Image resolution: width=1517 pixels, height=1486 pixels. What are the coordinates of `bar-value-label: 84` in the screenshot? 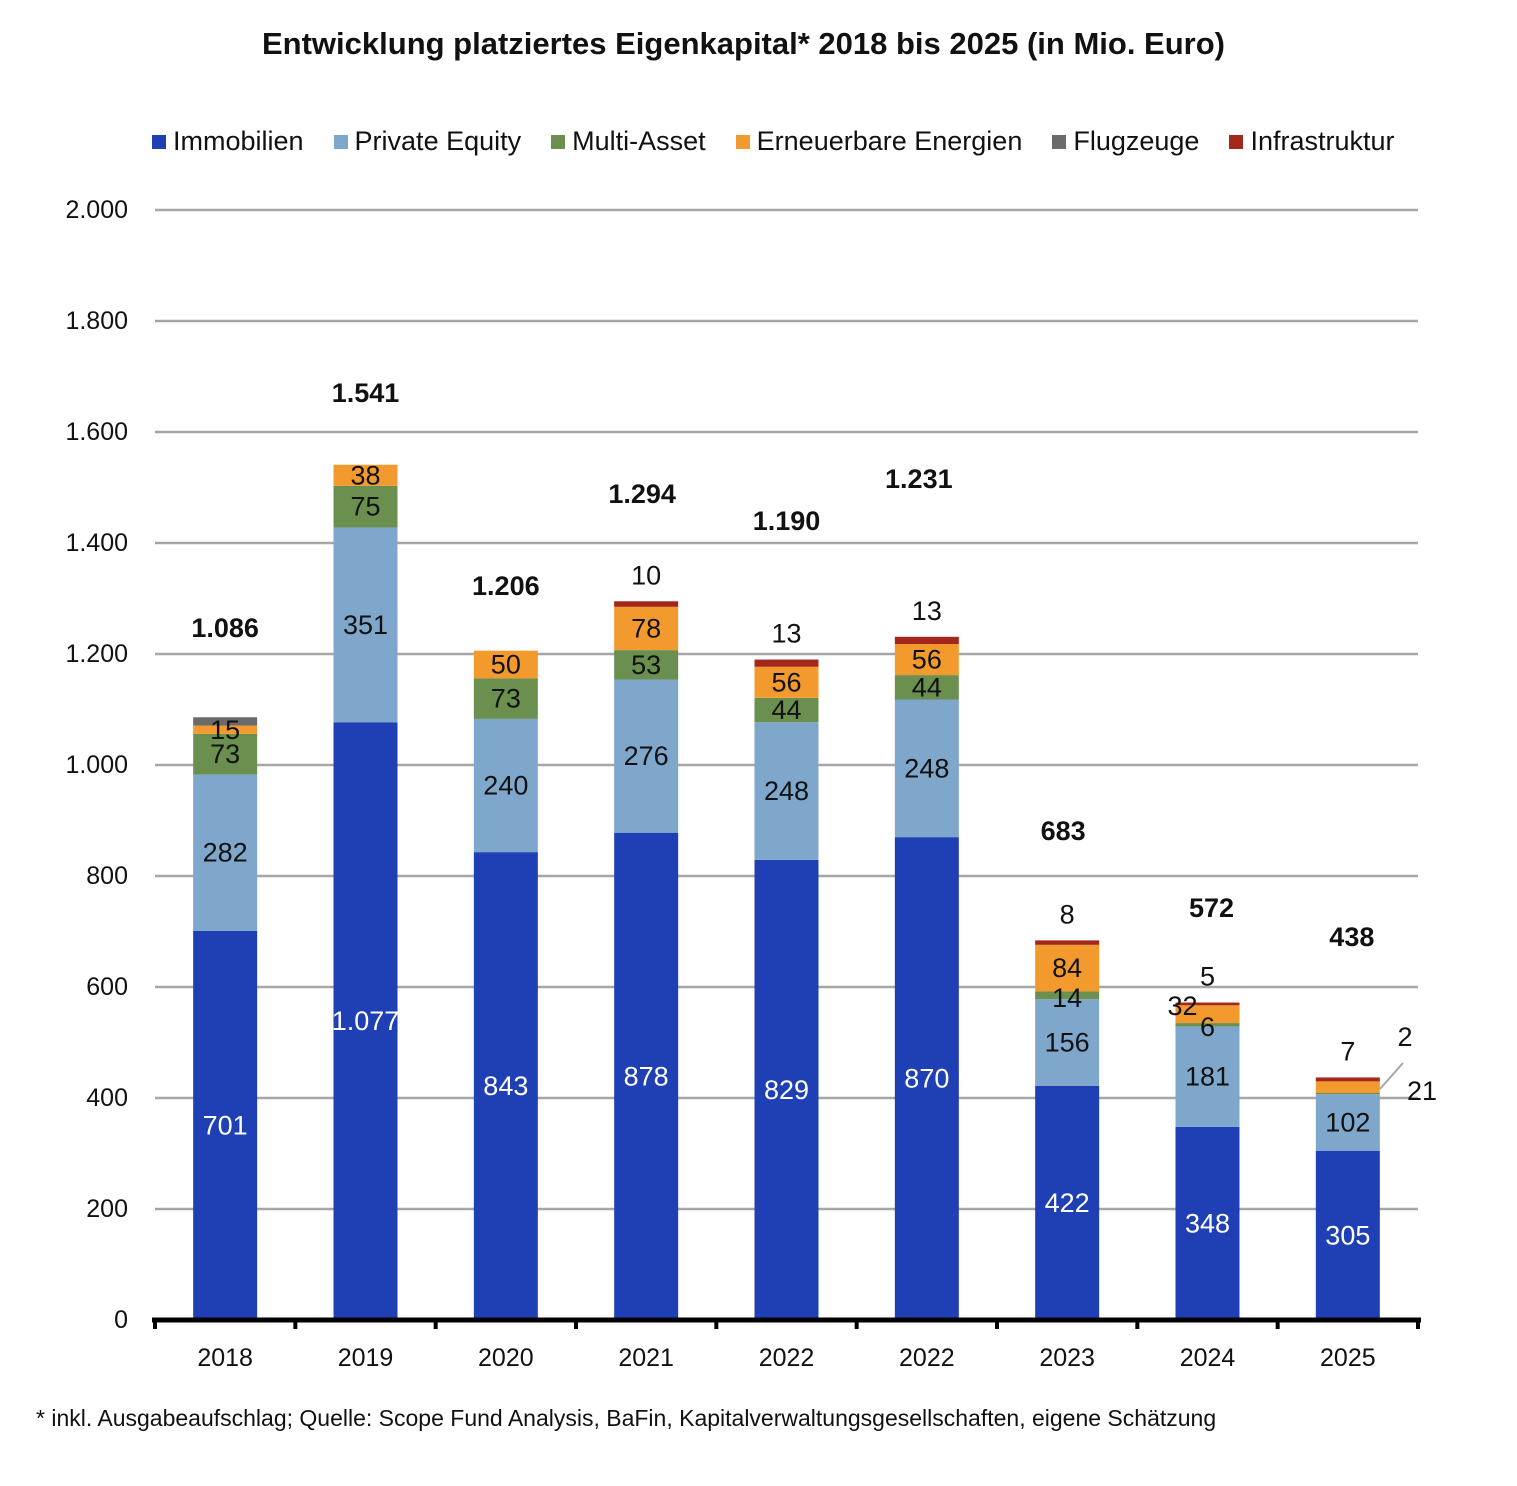 It's located at (1067, 968).